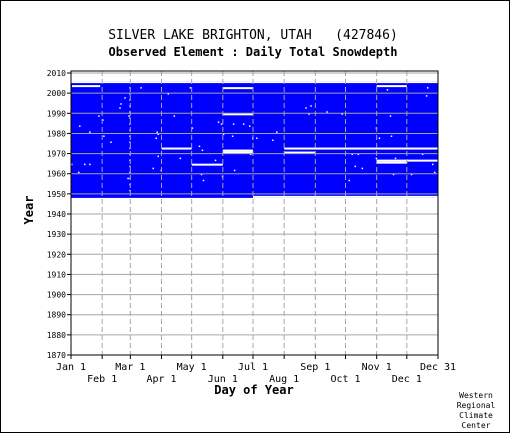 Image resolution: width=510 pixels, height=438 pixels. What do you see at coordinates (56, 174) in the screenshot?
I see `y-tick-label: 1960` at bounding box center [56, 174].